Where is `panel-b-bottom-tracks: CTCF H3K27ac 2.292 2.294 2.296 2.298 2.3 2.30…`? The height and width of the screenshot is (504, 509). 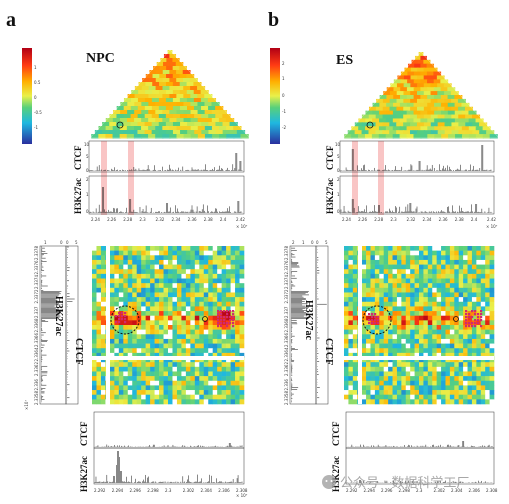
panel-b-bottom-tracks: CTCF H3K27ac 2.292 2.294 2.296 2.298 2.3 2.30… is located at coordinates (414, 452).